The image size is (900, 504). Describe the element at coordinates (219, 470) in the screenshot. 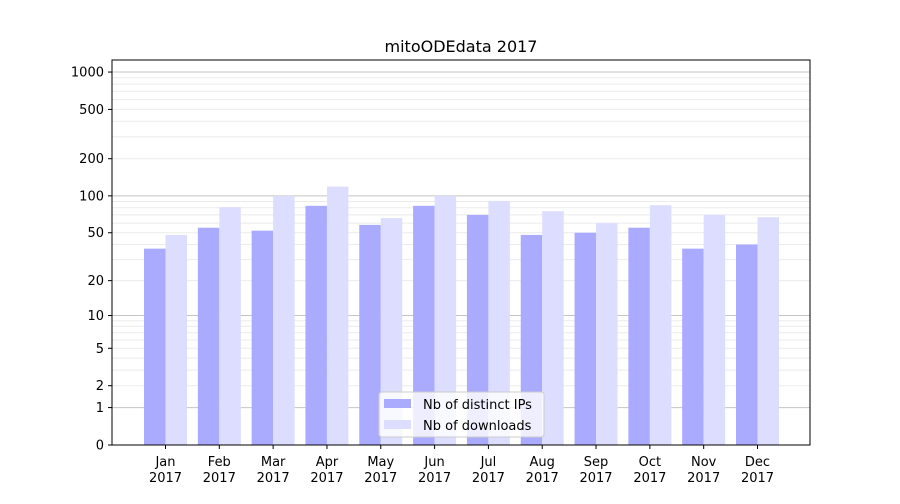

I see `x-tick-label: Feb 2017` at that location.